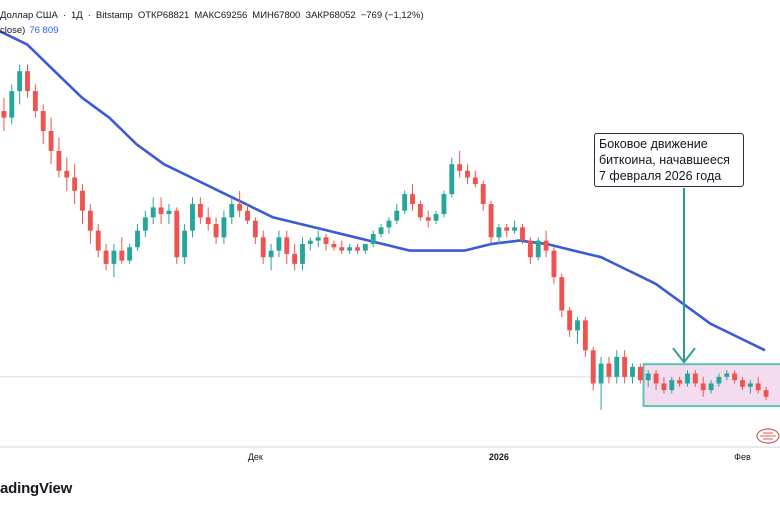 The width and height of the screenshot is (780, 507). Describe the element at coordinates (36, 488) in the screenshot. I see `tradingview-logo: adingView` at that location.